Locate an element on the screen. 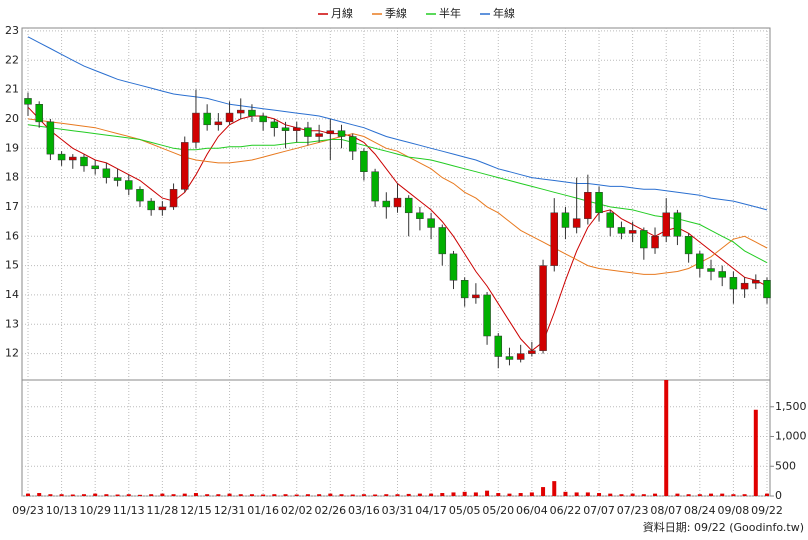 Image resolution: width=808 pixels, height=540 pixels. x-tick-label: 08/24 is located at coordinates (700, 510).